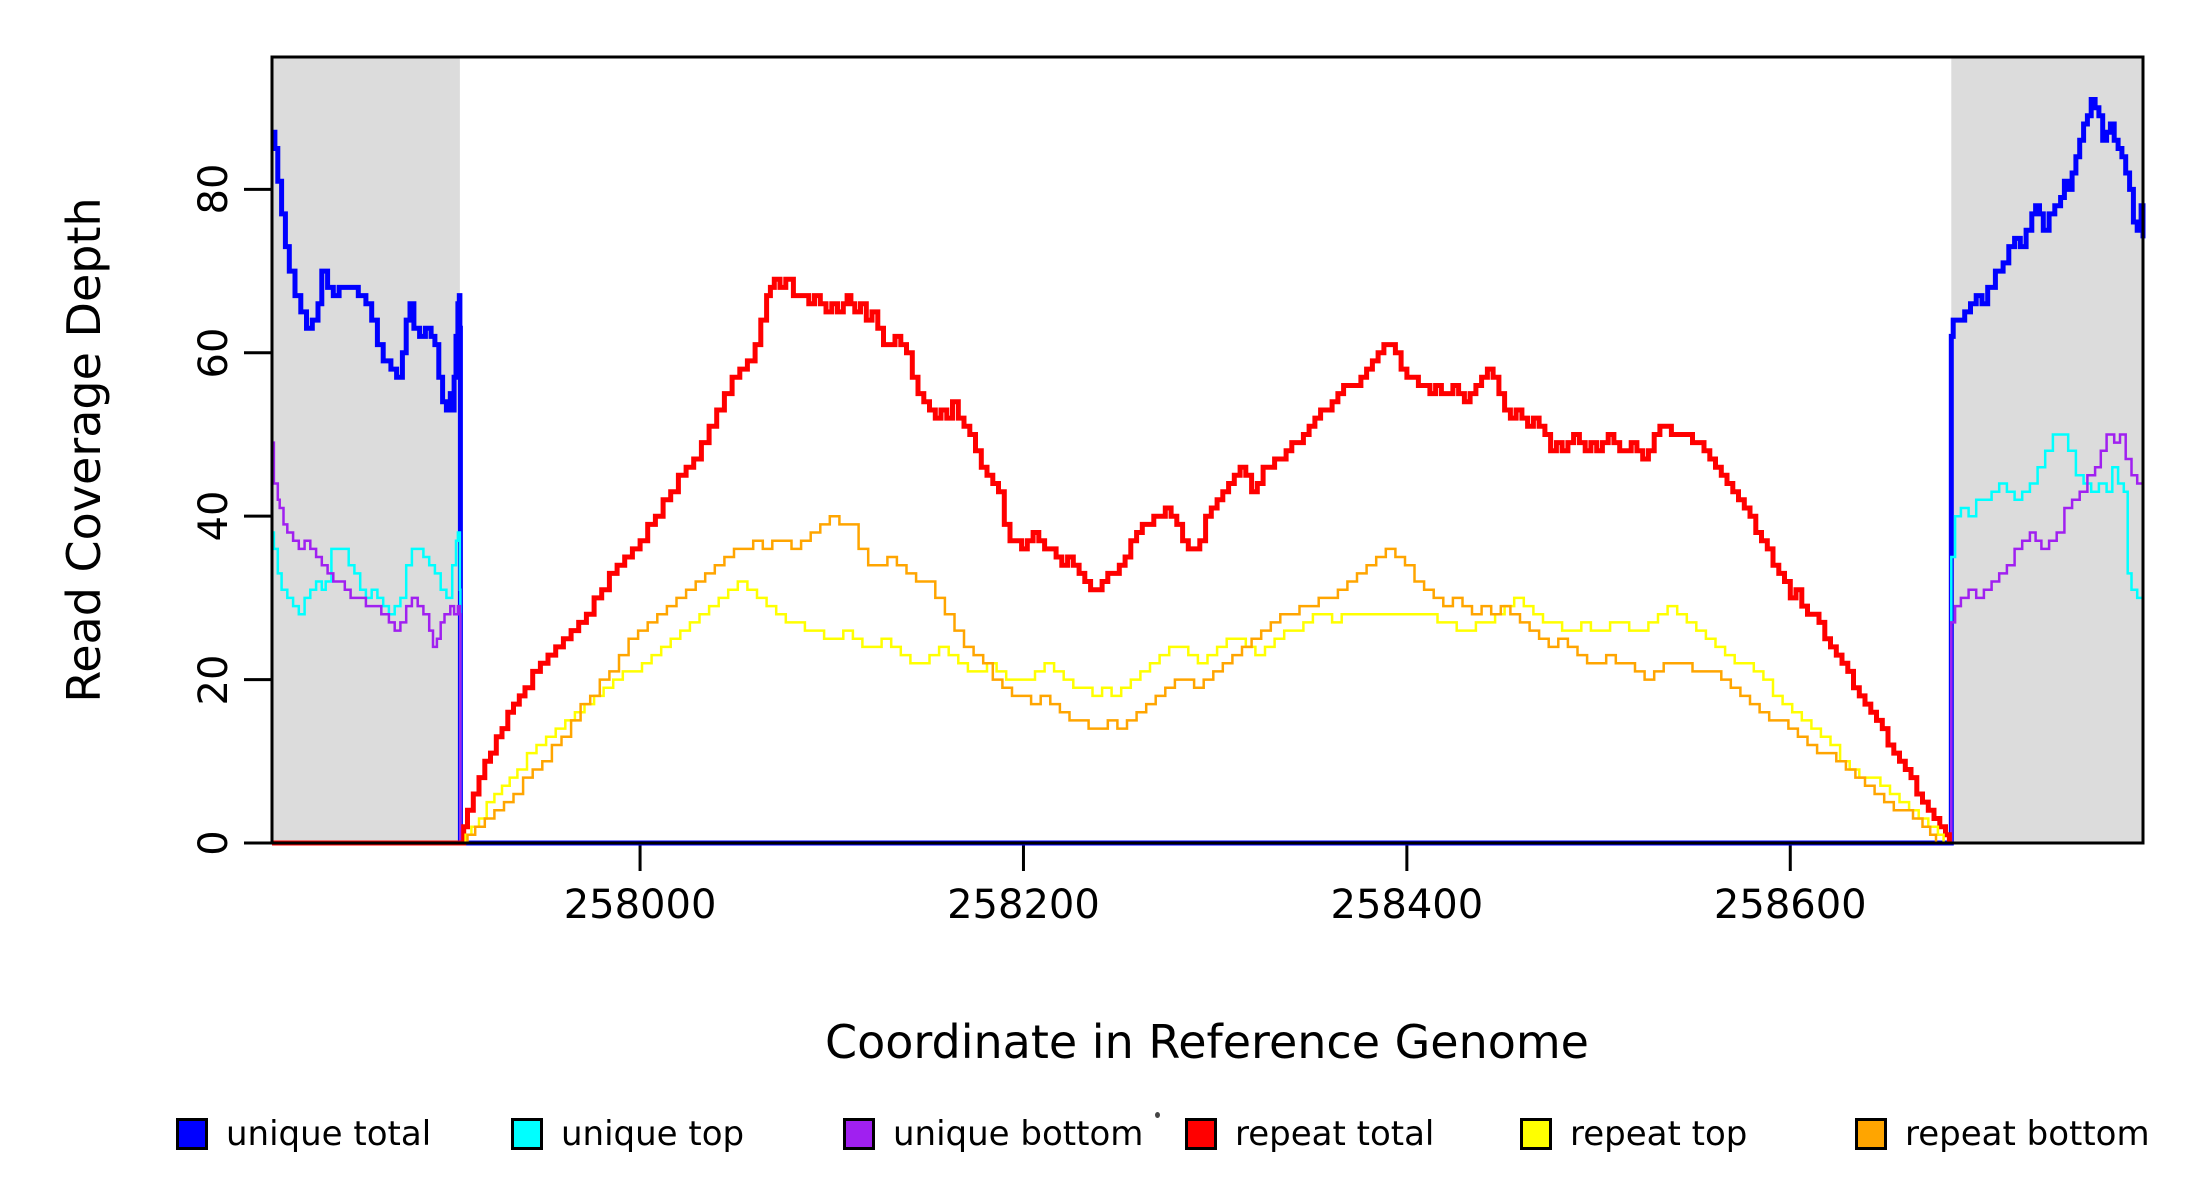 Image resolution: width=2200 pixels, height=1200 pixels. I want to click on legend-item-unique-total: unique total, so click(303, 1134).